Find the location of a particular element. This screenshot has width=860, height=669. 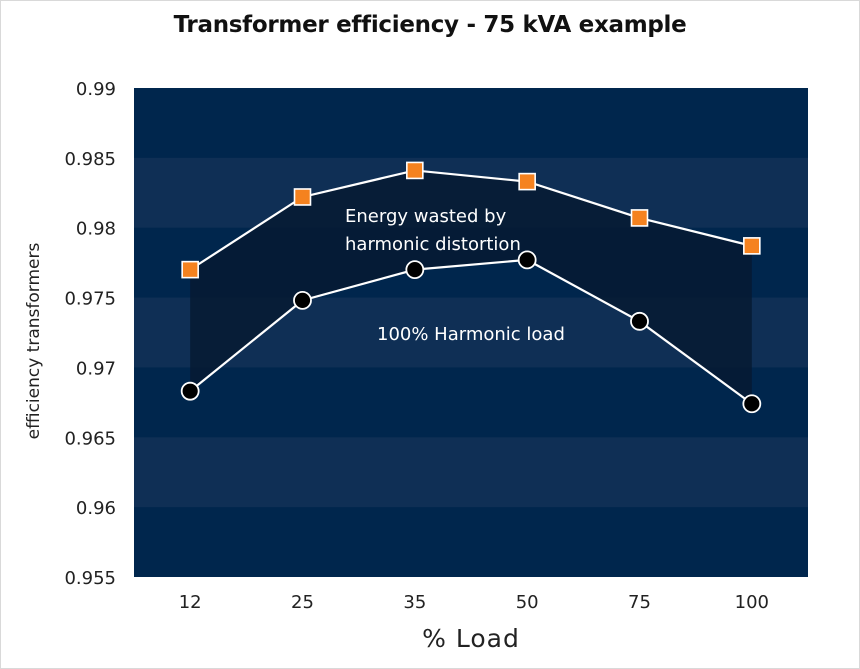

y-tick-label: 0.98 is located at coordinates (96, 229).